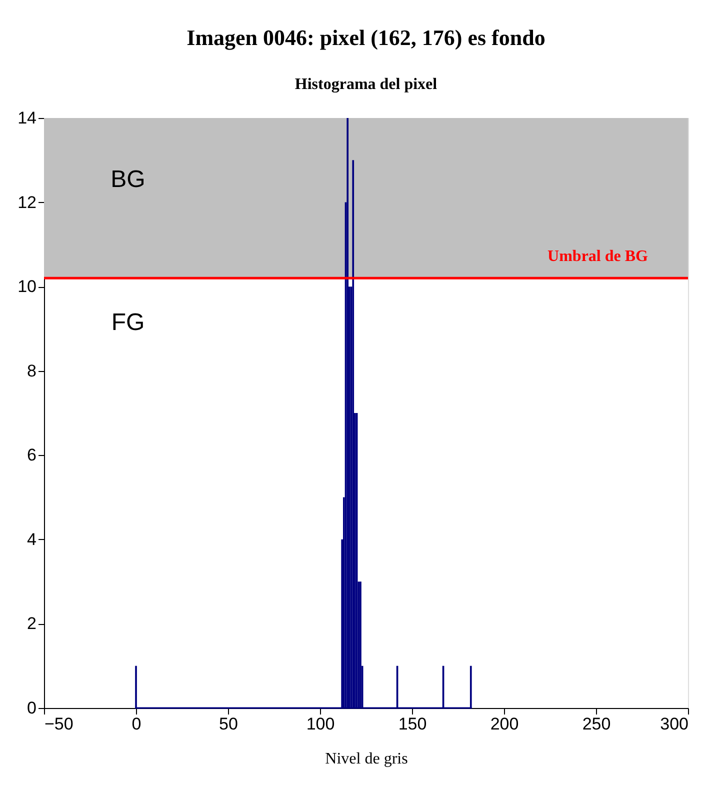 This screenshot has height=796, width=710. What do you see at coordinates (27, 286) in the screenshot?
I see `y-tick-label: 10` at bounding box center [27, 286].